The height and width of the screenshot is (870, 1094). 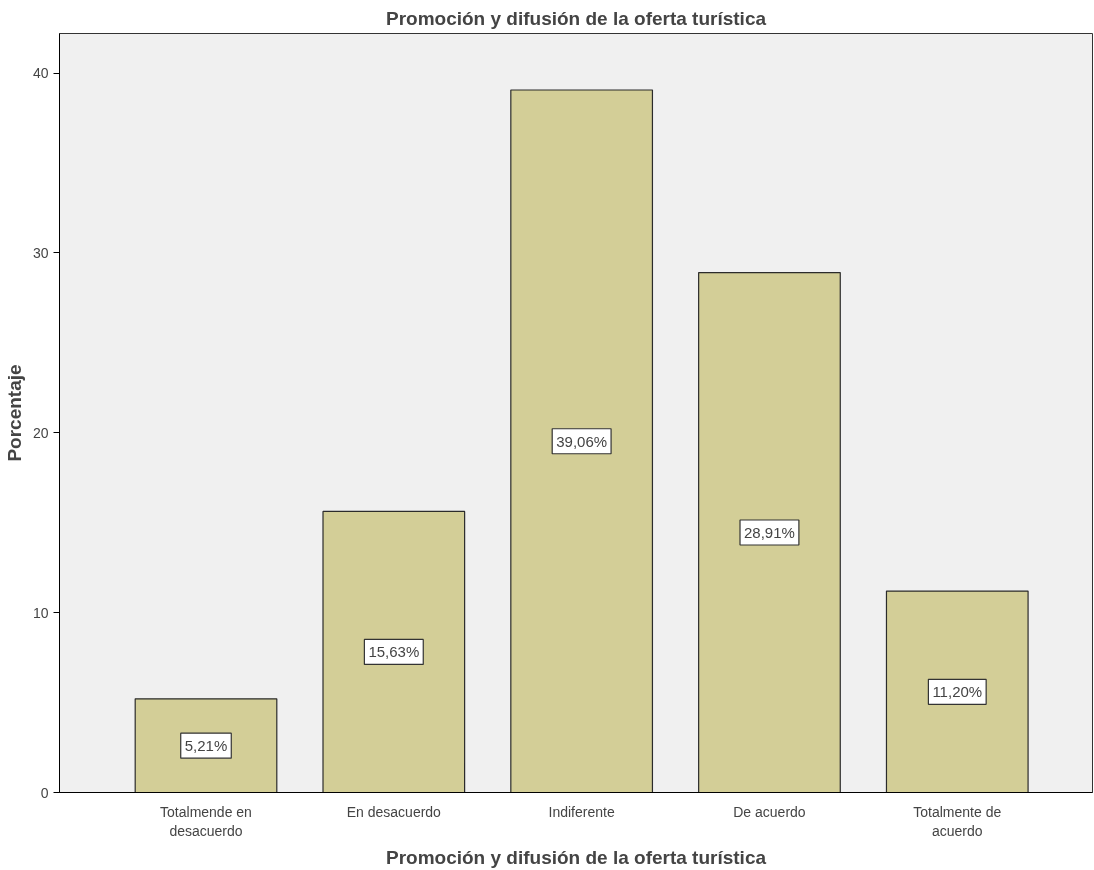 I want to click on x-tick-label: Indiferente, so click(x=581, y=811).